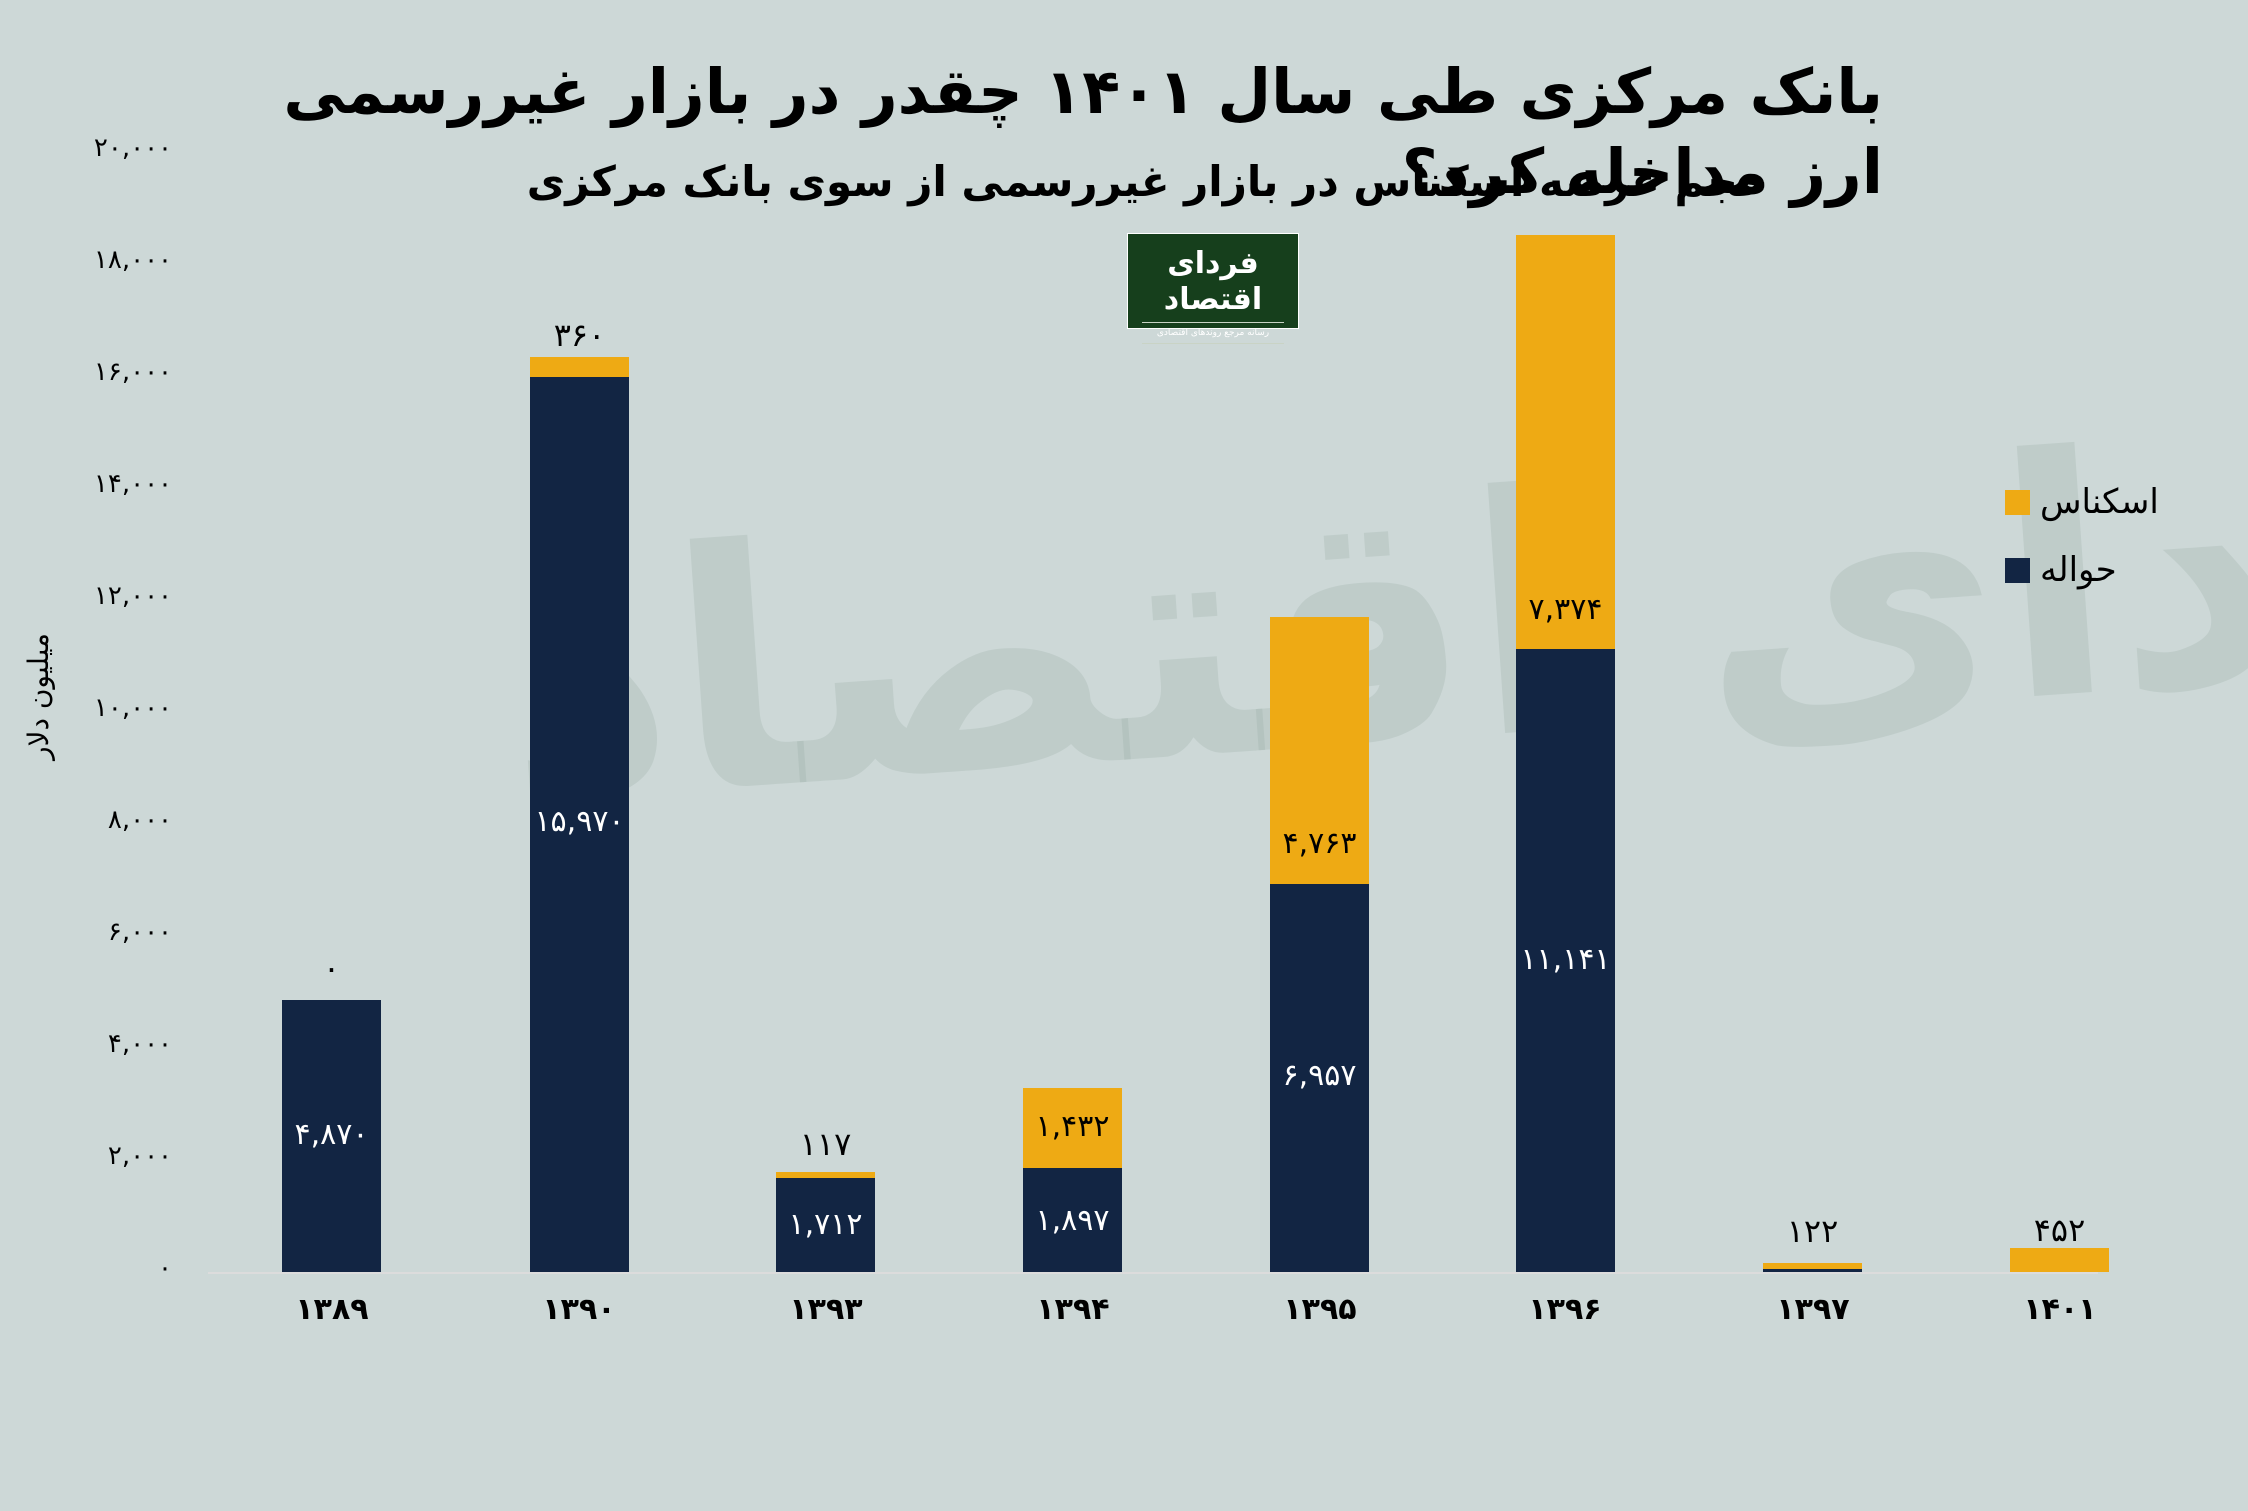  I want to click on bar-value-label: ۱۱۷, so click(825, 1144).